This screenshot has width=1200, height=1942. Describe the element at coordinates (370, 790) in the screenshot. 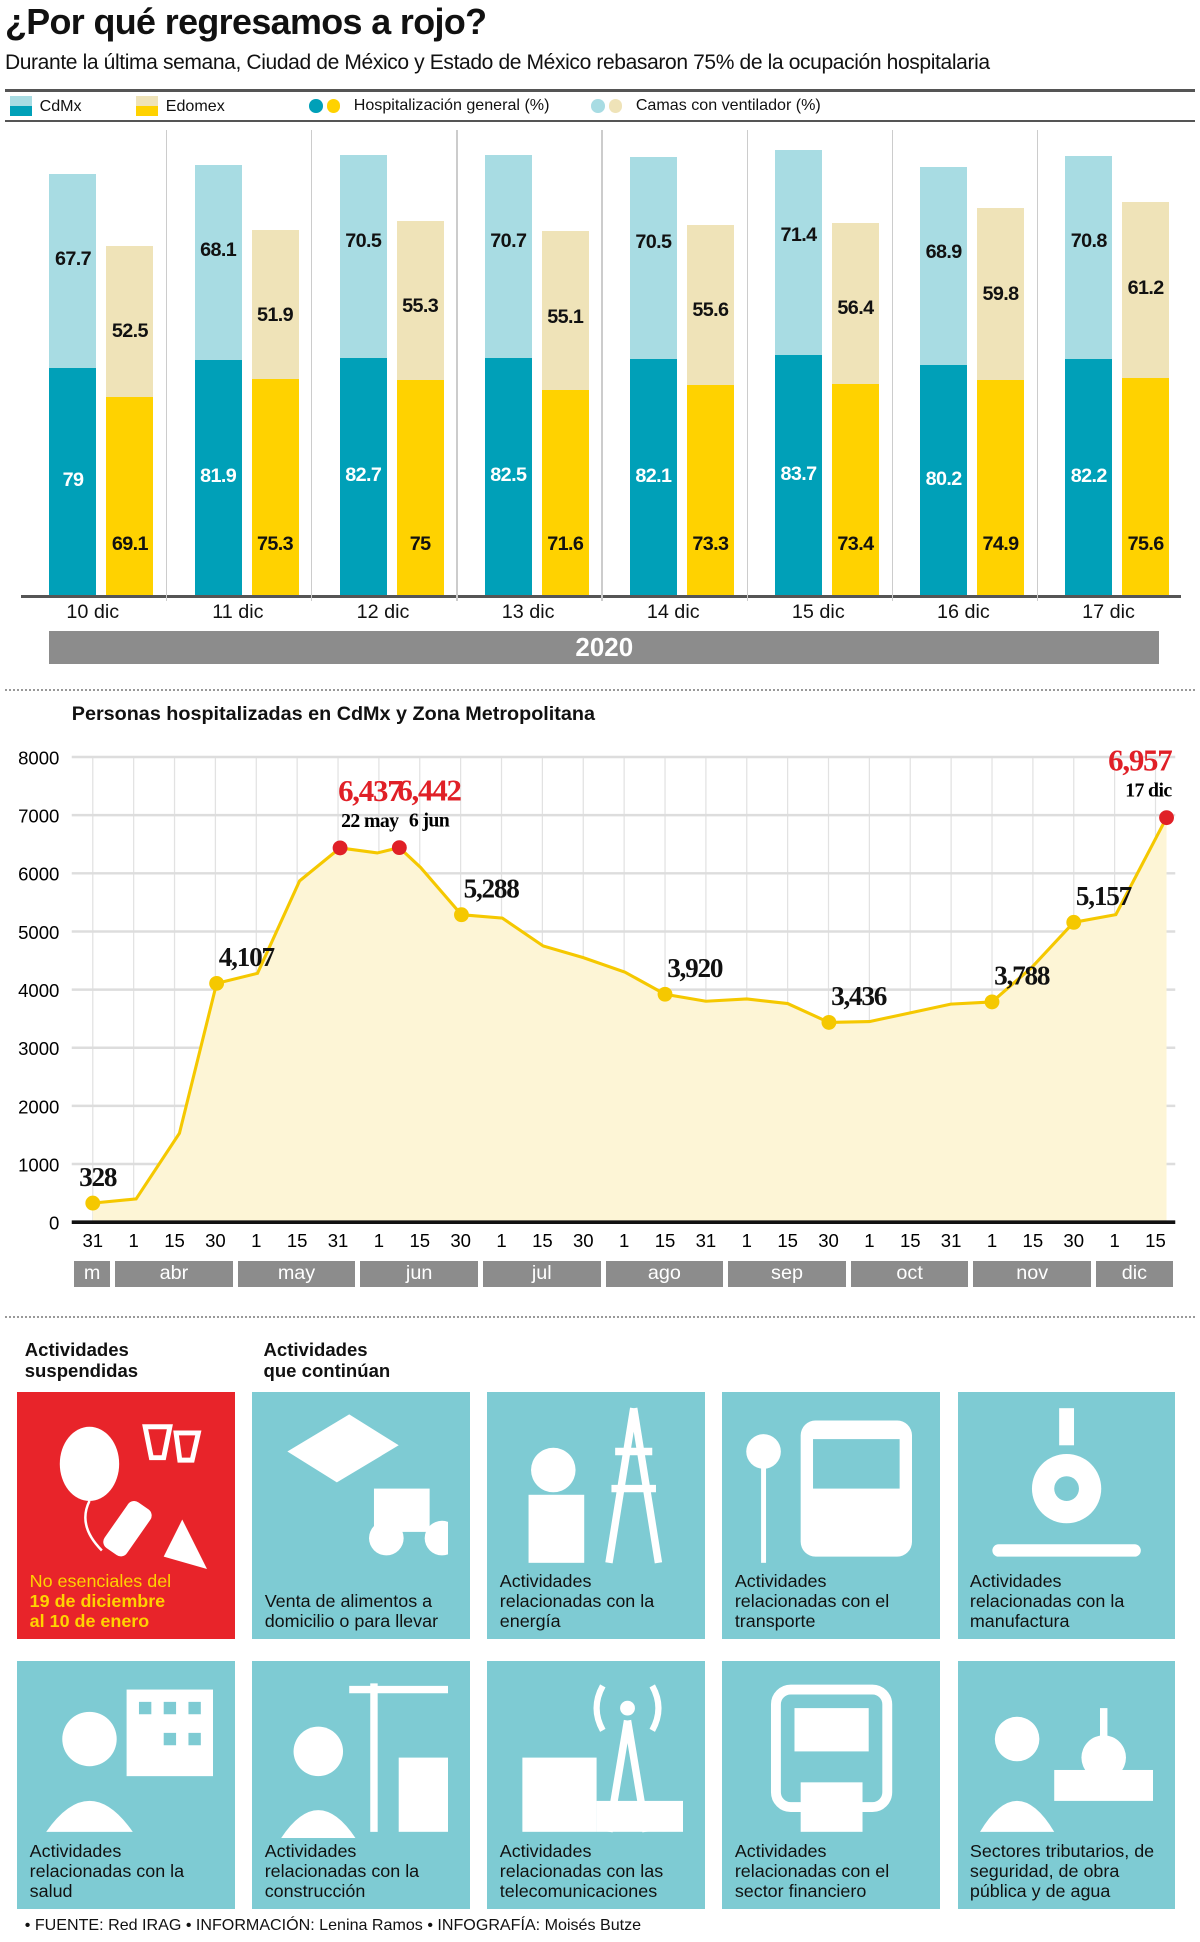

I see `data-label: 6,437` at that location.